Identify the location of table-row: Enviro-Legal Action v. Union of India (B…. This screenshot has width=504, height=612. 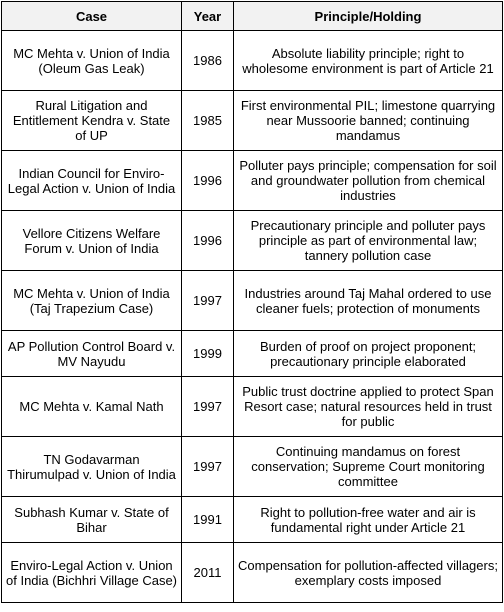
(252, 572).